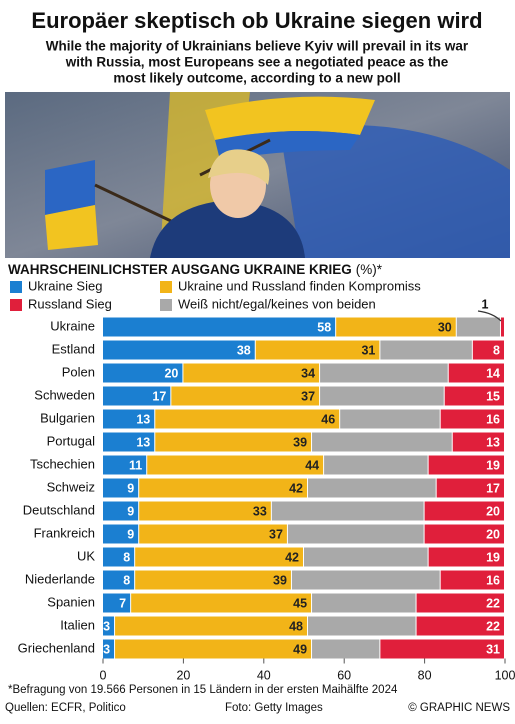 This screenshot has width=515, height=724. What do you see at coordinates (59, 509) in the screenshot?
I see `y-tick-label: Deutschland` at bounding box center [59, 509].